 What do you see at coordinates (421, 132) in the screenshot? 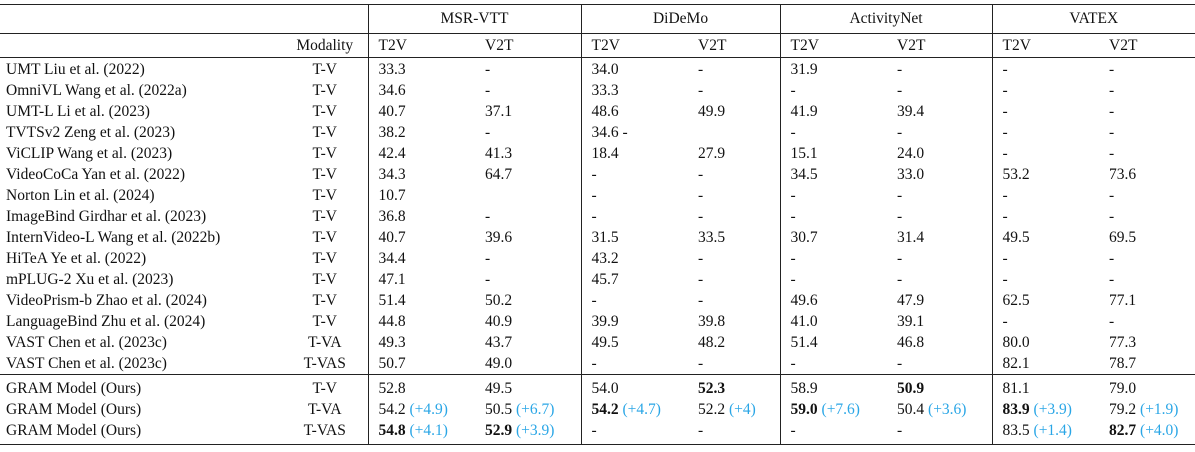
I see `score-cell: 38.2` at bounding box center [421, 132].